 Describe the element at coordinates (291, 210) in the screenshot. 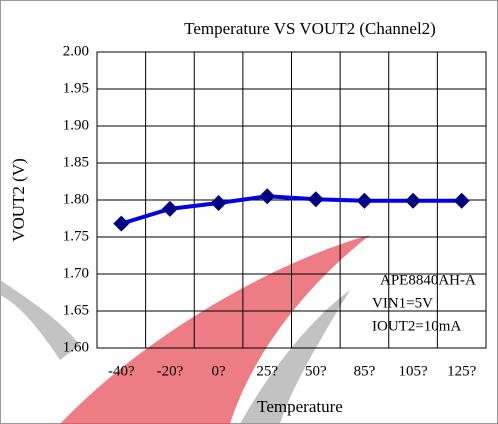

I see `data-line` at that location.